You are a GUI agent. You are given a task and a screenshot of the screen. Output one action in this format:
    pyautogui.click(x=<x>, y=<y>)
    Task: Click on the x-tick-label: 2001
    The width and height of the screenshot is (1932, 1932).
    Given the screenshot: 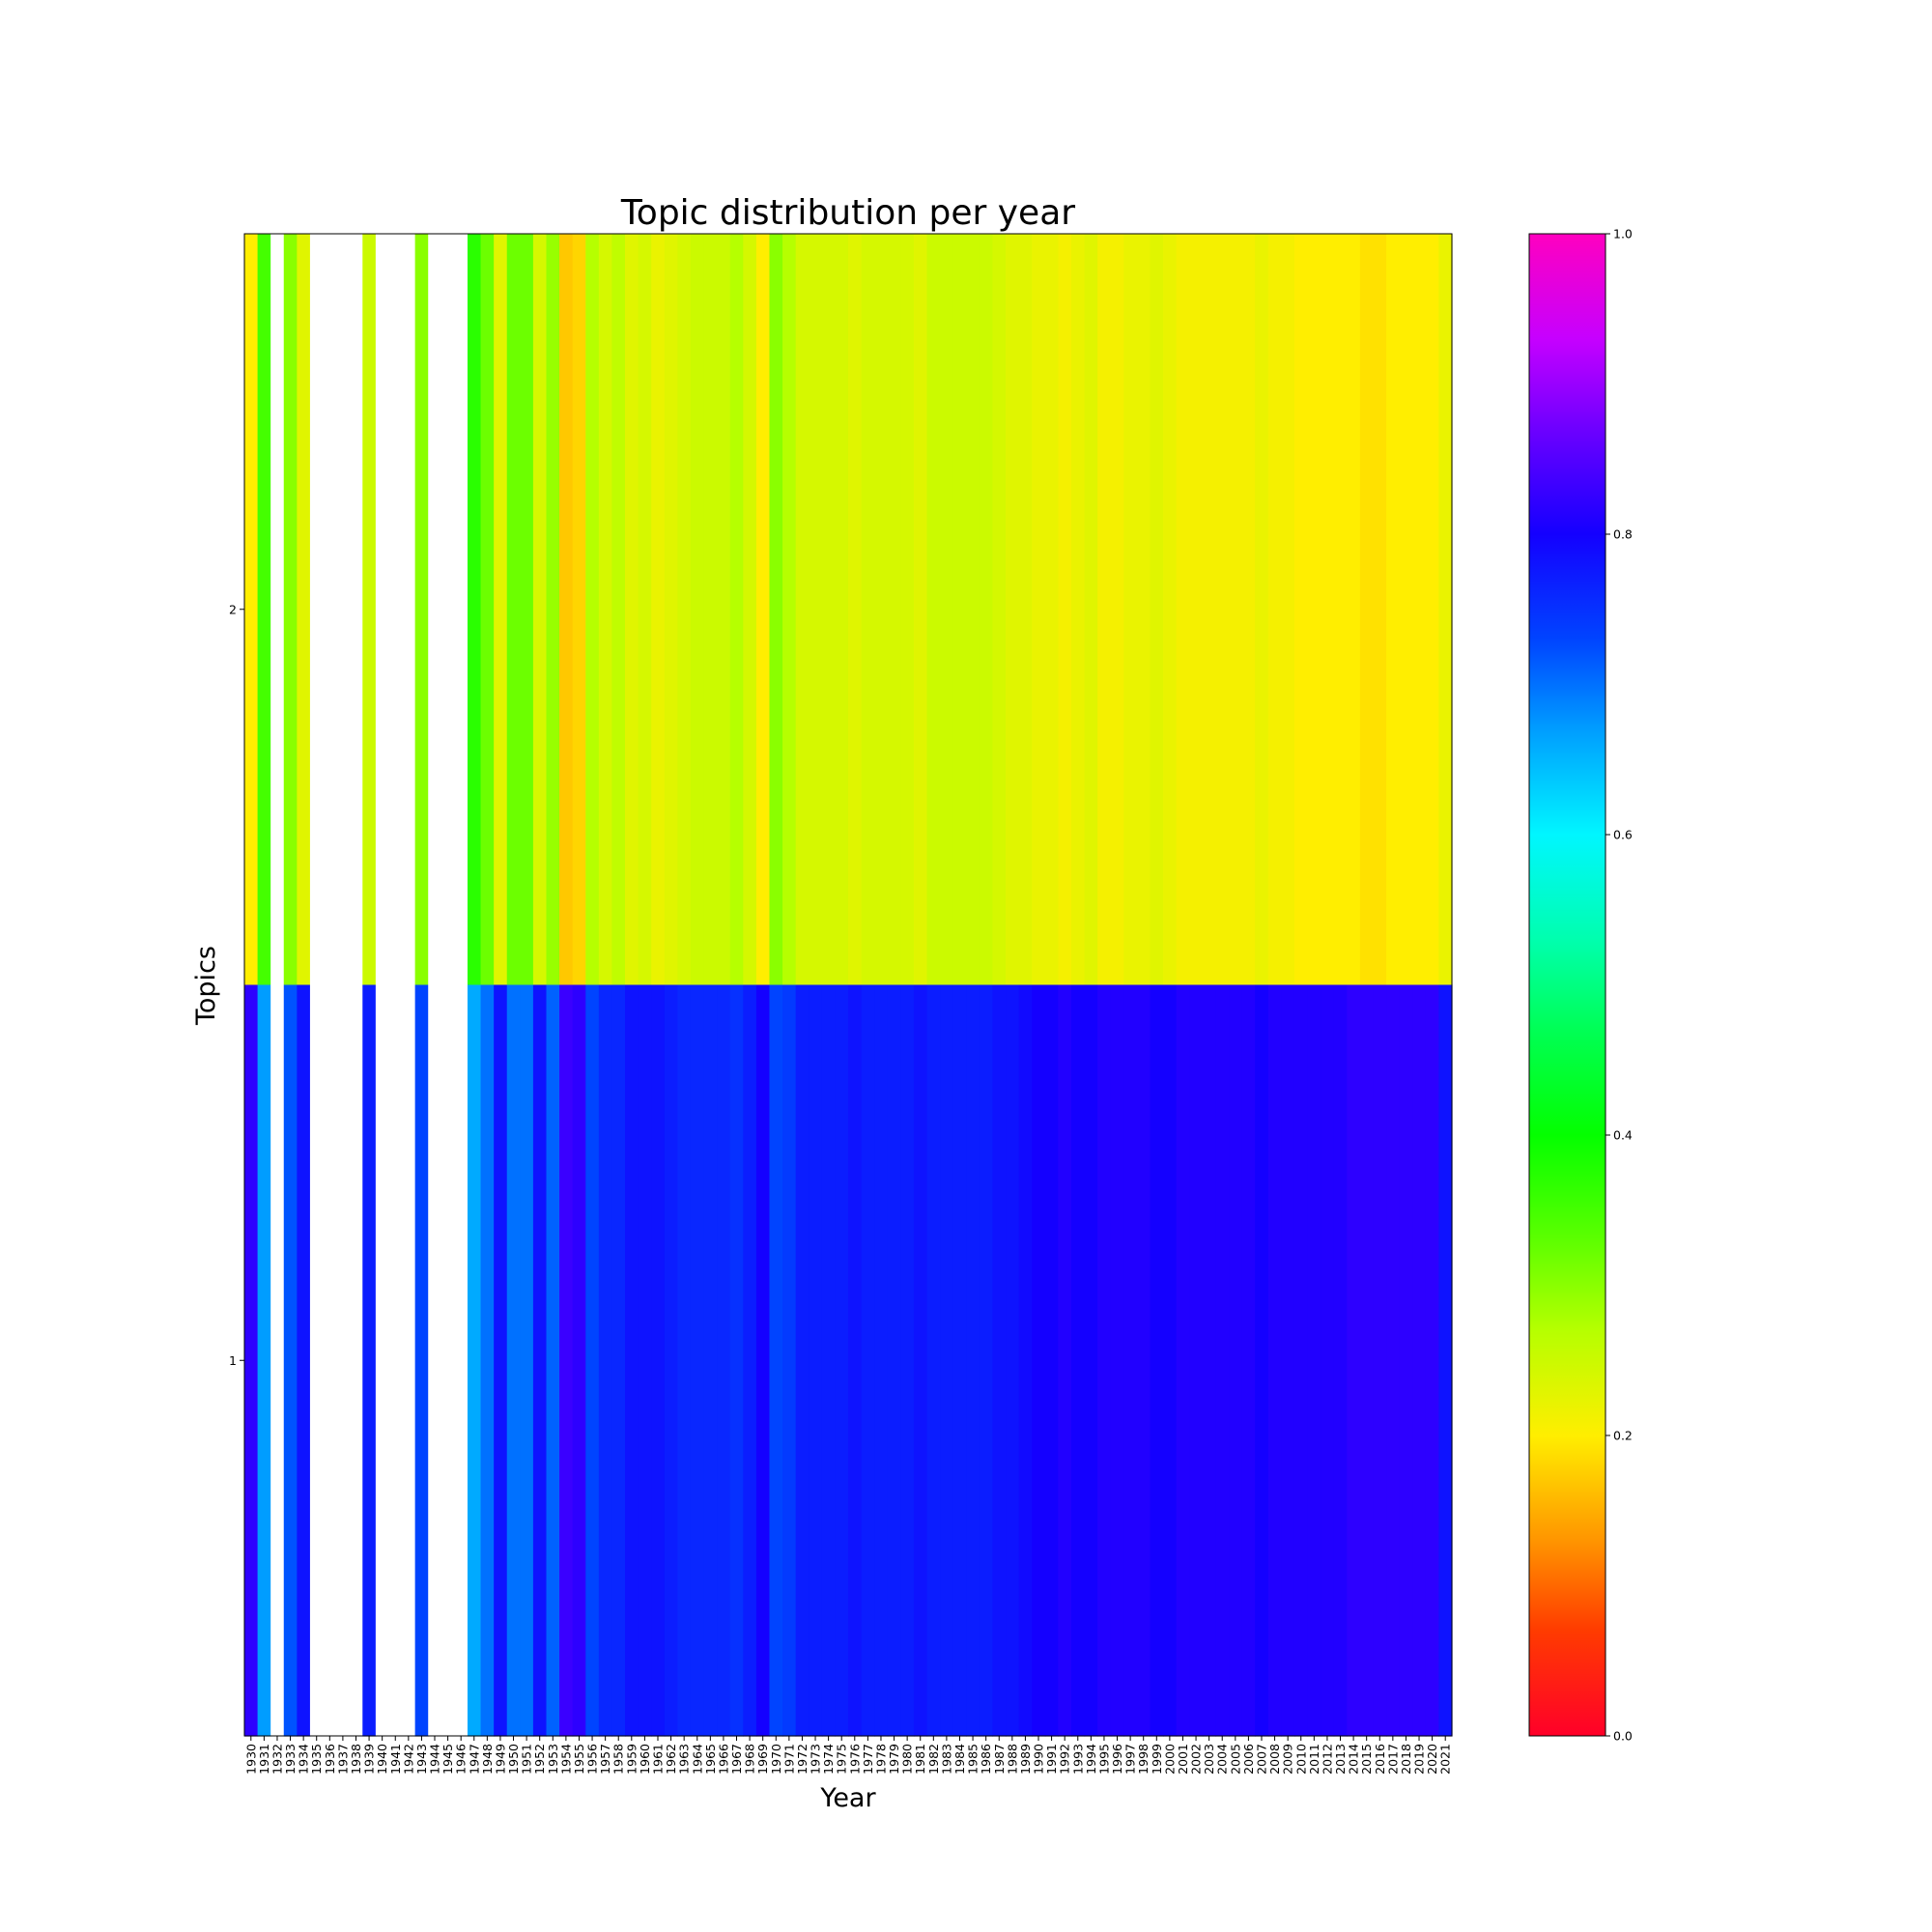 What is the action you would take?
    pyautogui.click(x=1183, y=1759)
    